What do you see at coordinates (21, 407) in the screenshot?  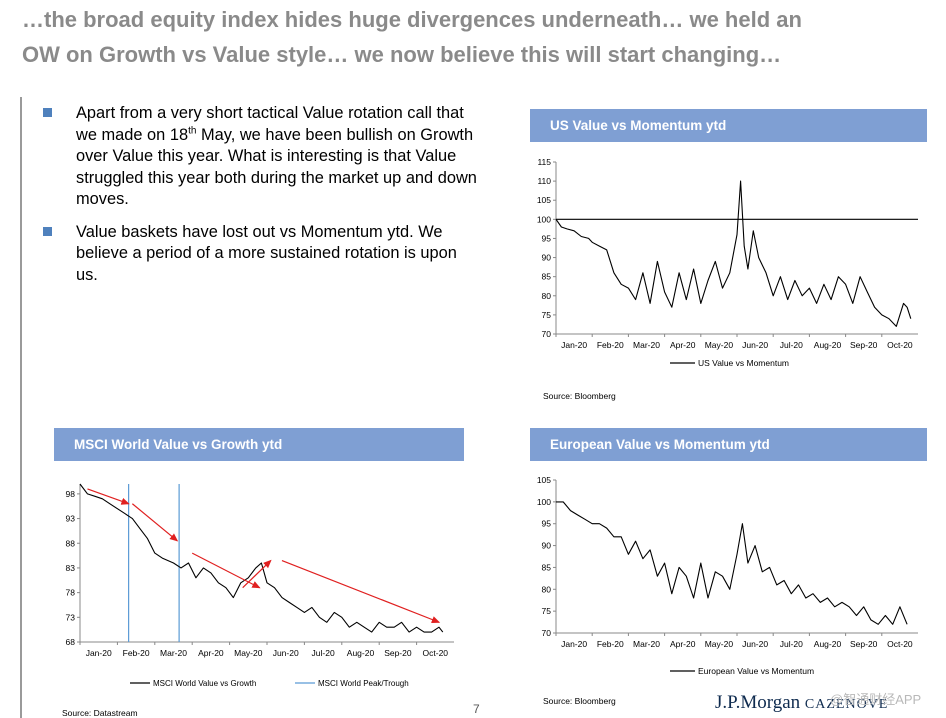 I see `left-divider` at bounding box center [21, 407].